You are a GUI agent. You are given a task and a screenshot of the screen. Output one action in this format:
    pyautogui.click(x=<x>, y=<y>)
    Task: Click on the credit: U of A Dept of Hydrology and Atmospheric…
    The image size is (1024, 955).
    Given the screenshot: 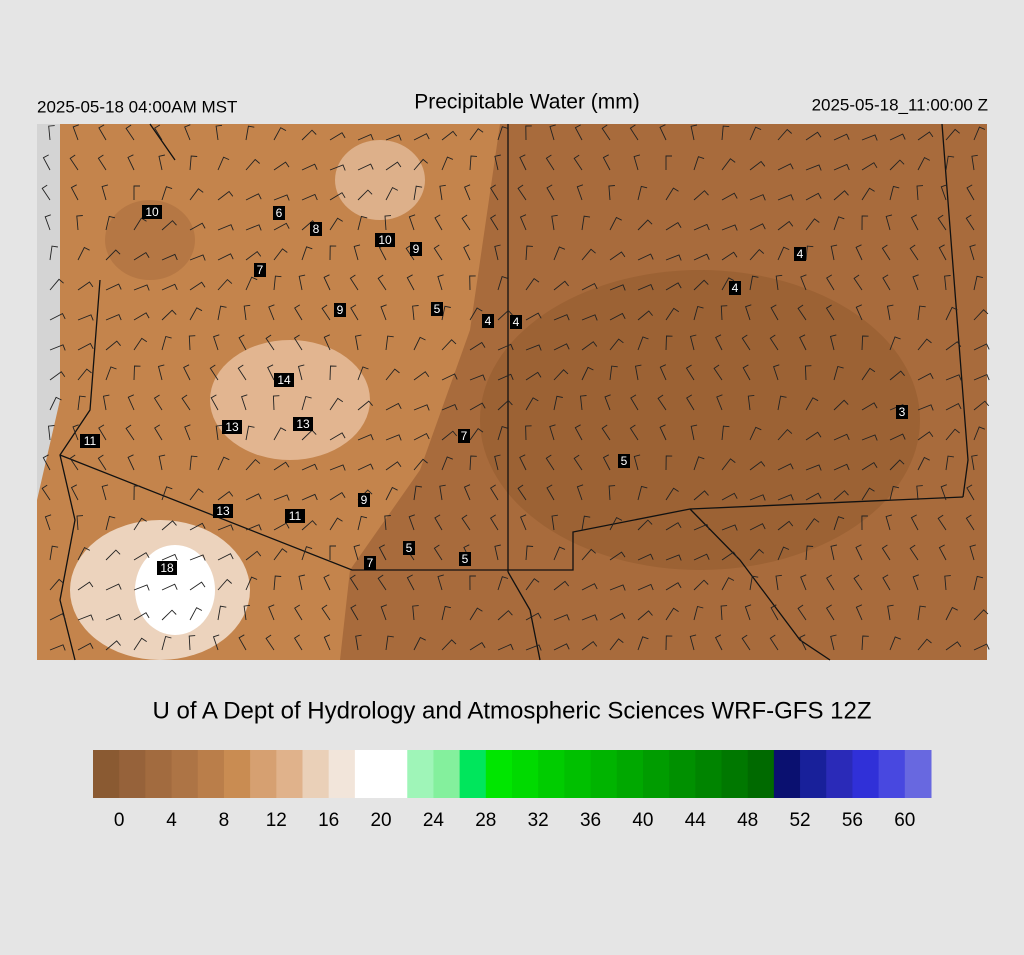 What is the action you would take?
    pyautogui.click(x=512, y=710)
    